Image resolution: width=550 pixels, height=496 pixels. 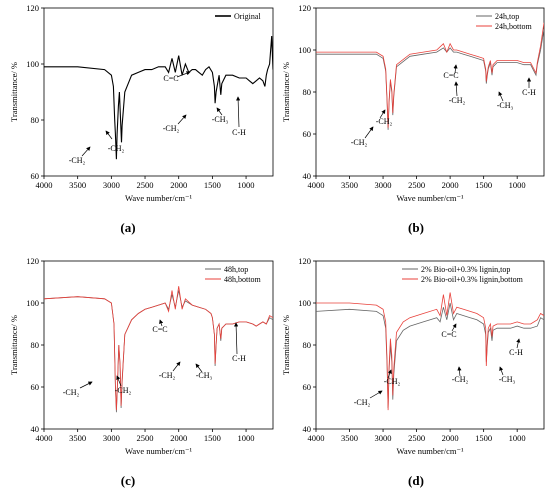 I want to click on legend-label: 2% Bio-oil+0.3% lignin,top, so click(x=465, y=269).